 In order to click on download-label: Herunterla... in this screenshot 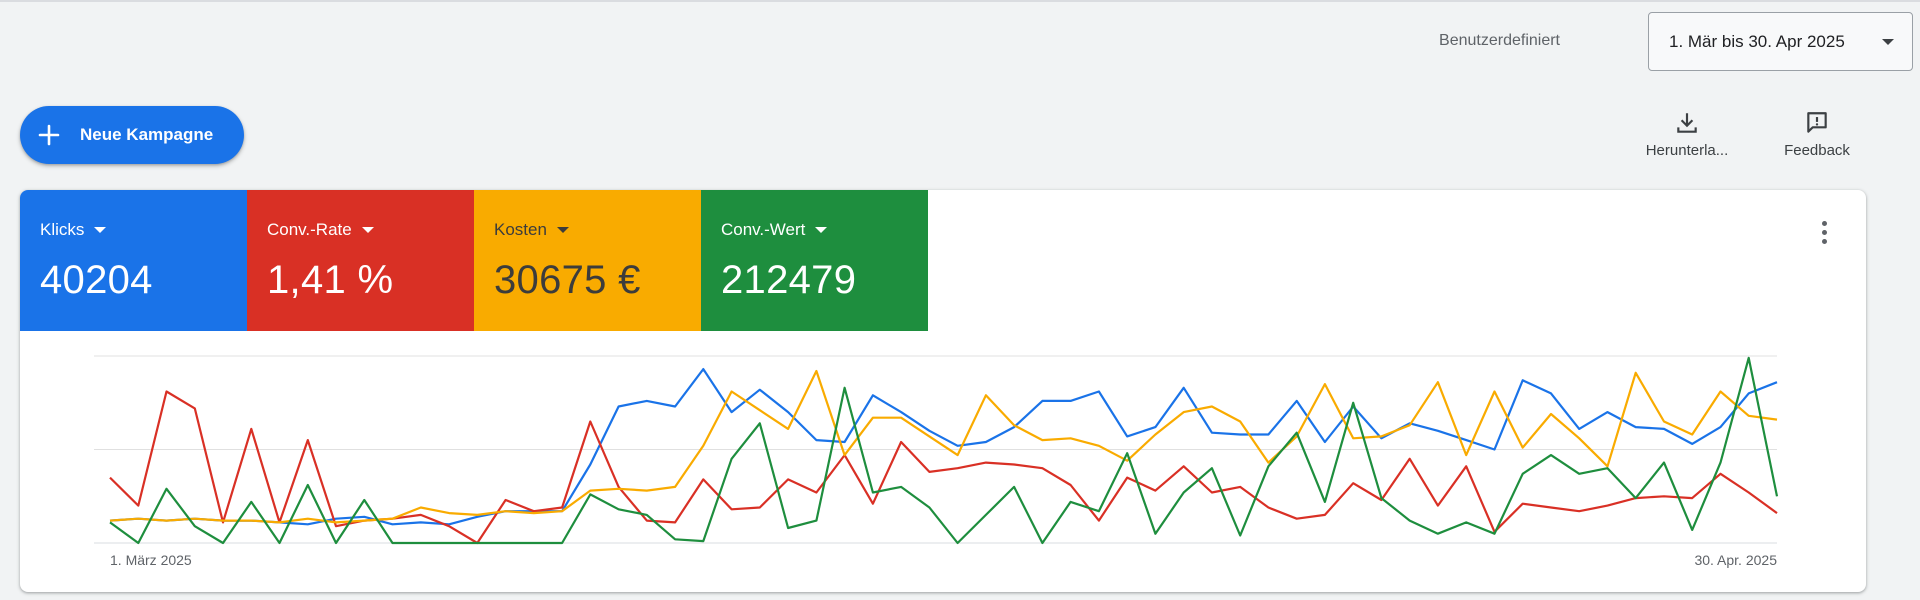, I will do `click(1687, 150)`.